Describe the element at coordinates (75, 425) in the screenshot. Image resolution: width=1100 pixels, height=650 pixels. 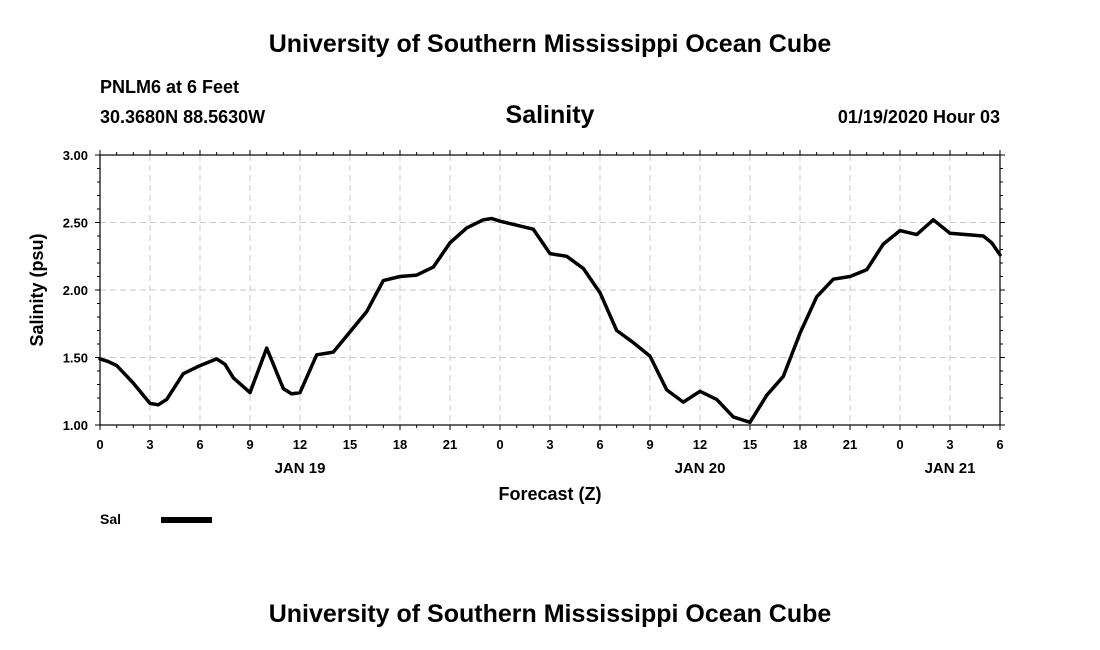
I see `y-tick-label: 1.00` at that location.